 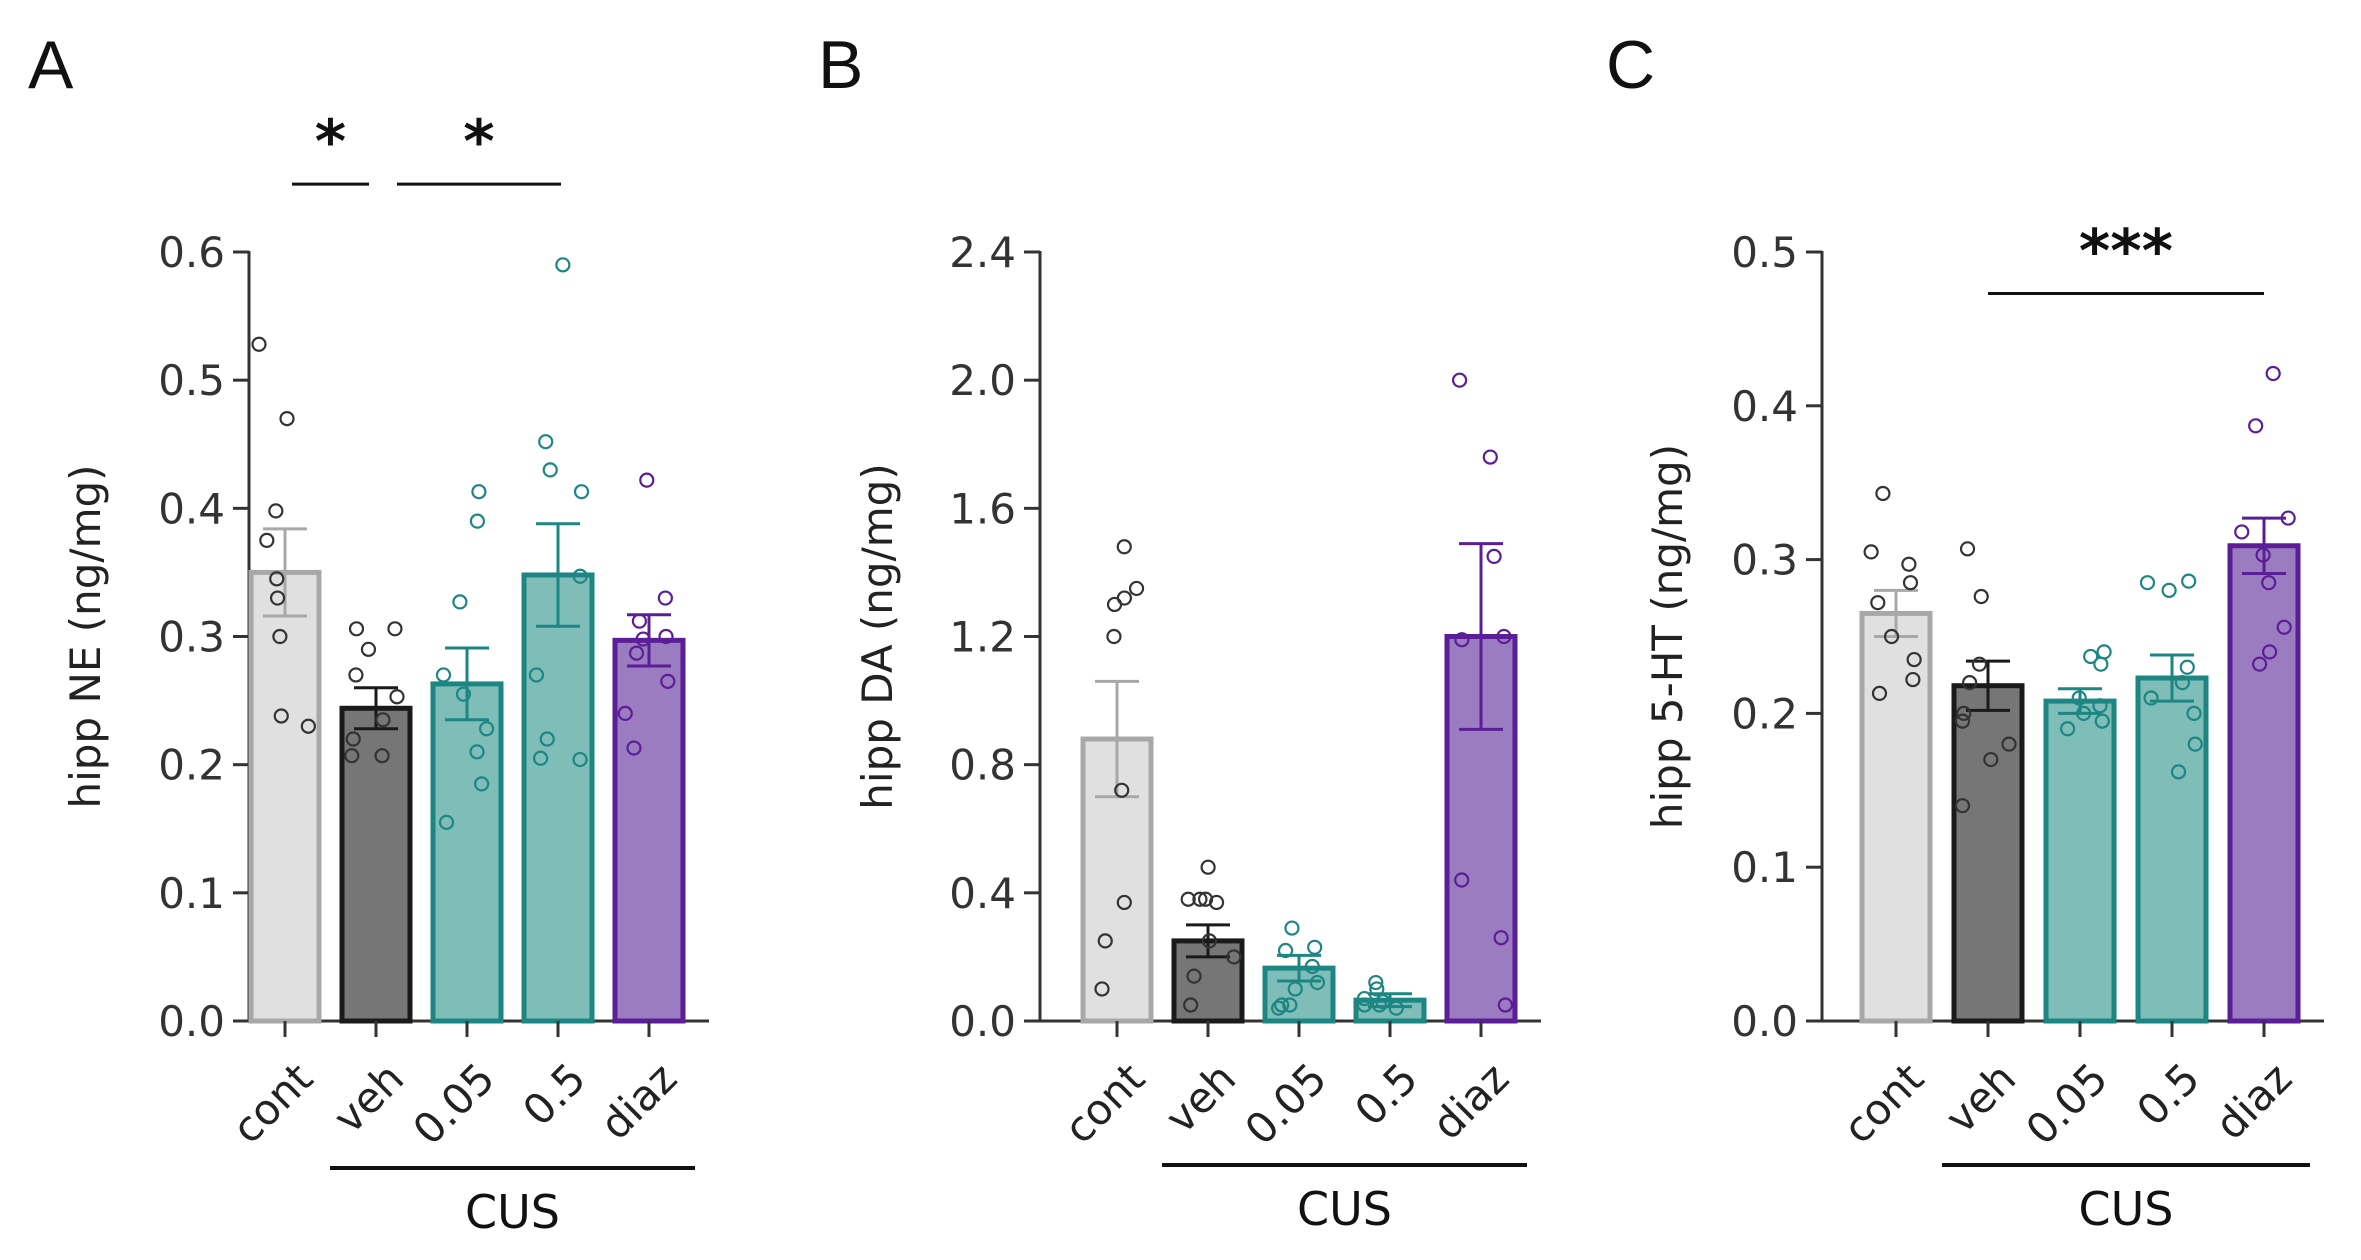 What do you see at coordinates (330, 142) in the screenshot?
I see `significance-label: *` at bounding box center [330, 142].